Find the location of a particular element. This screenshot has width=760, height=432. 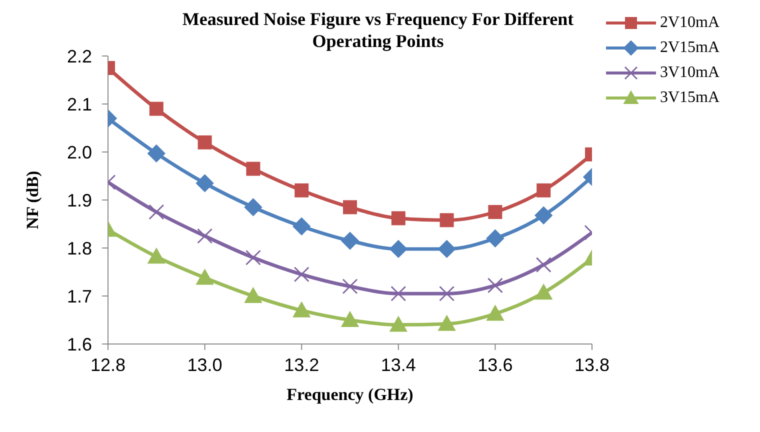

y-tick-label: 2.2 is located at coordinates (79, 56).